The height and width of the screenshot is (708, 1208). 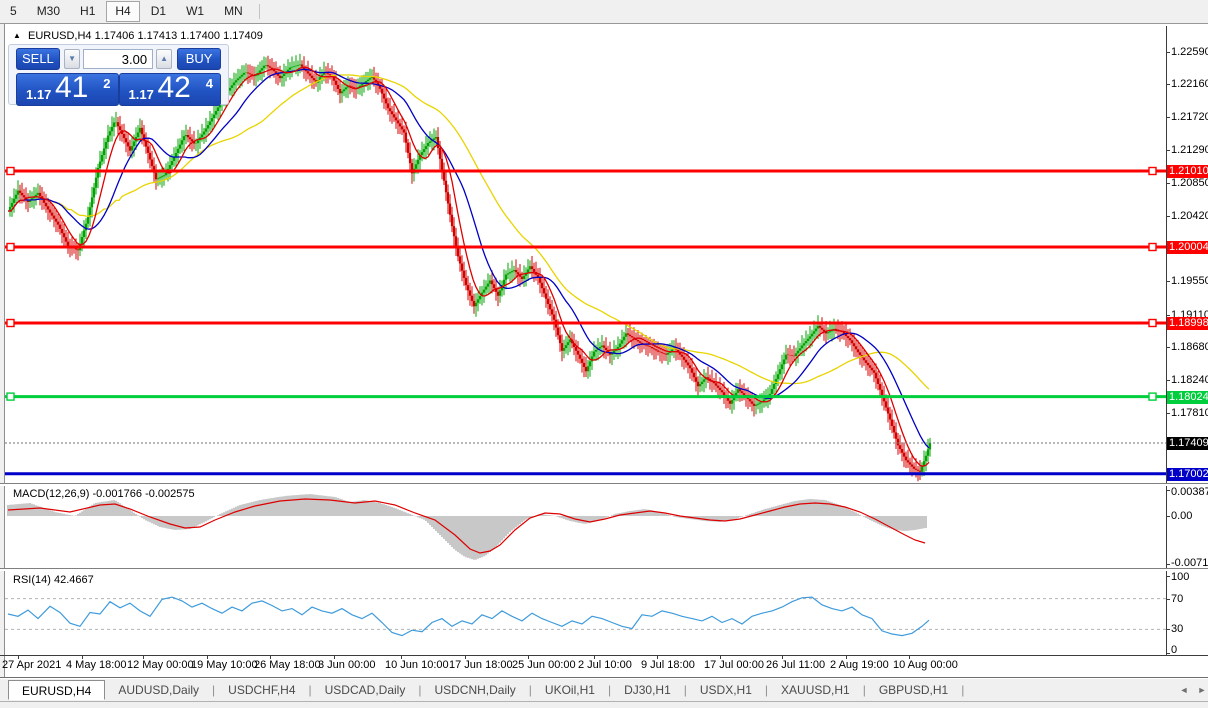 I want to click on timeframe-button-h4: H4, so click(x=123, y=11).